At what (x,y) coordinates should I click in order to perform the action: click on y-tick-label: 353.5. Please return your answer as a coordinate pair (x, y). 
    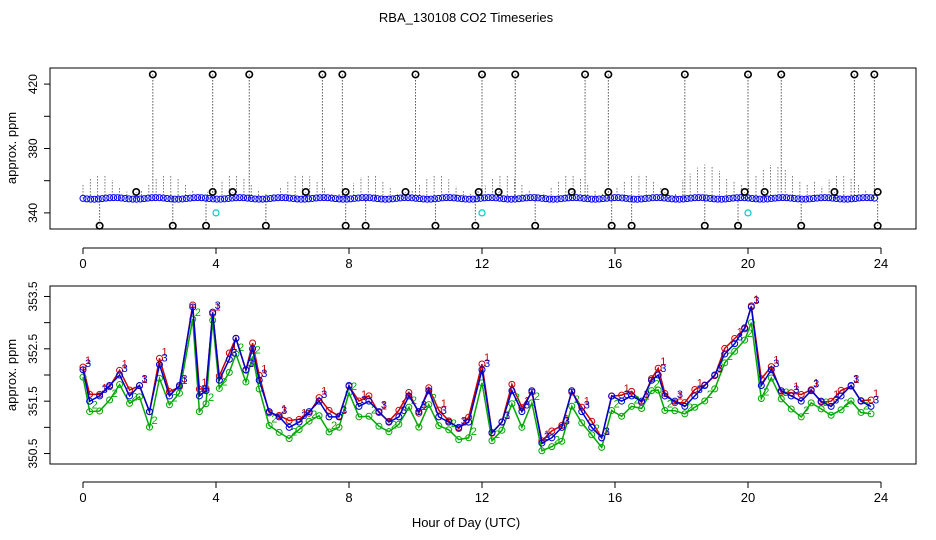
    Looking at the image, I should click on (33, 296).